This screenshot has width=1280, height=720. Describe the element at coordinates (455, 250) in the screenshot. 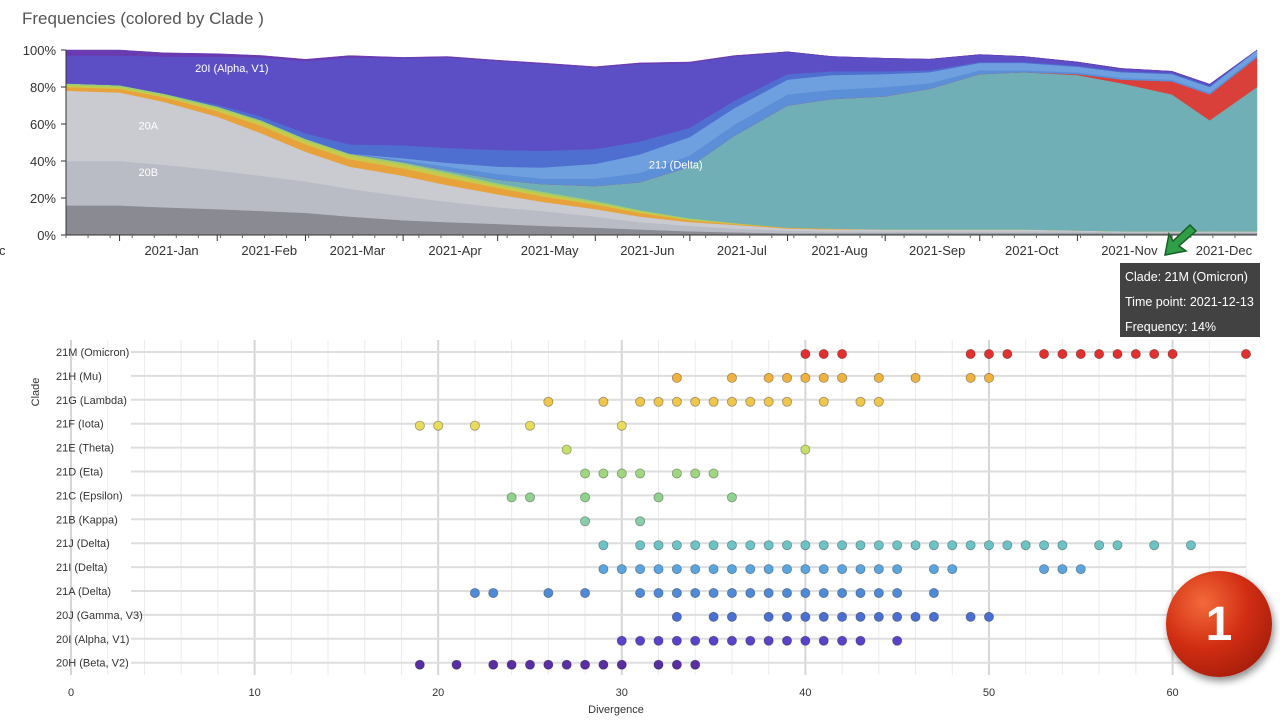

I see `x-tick-label: 2021-Apr` at that location.